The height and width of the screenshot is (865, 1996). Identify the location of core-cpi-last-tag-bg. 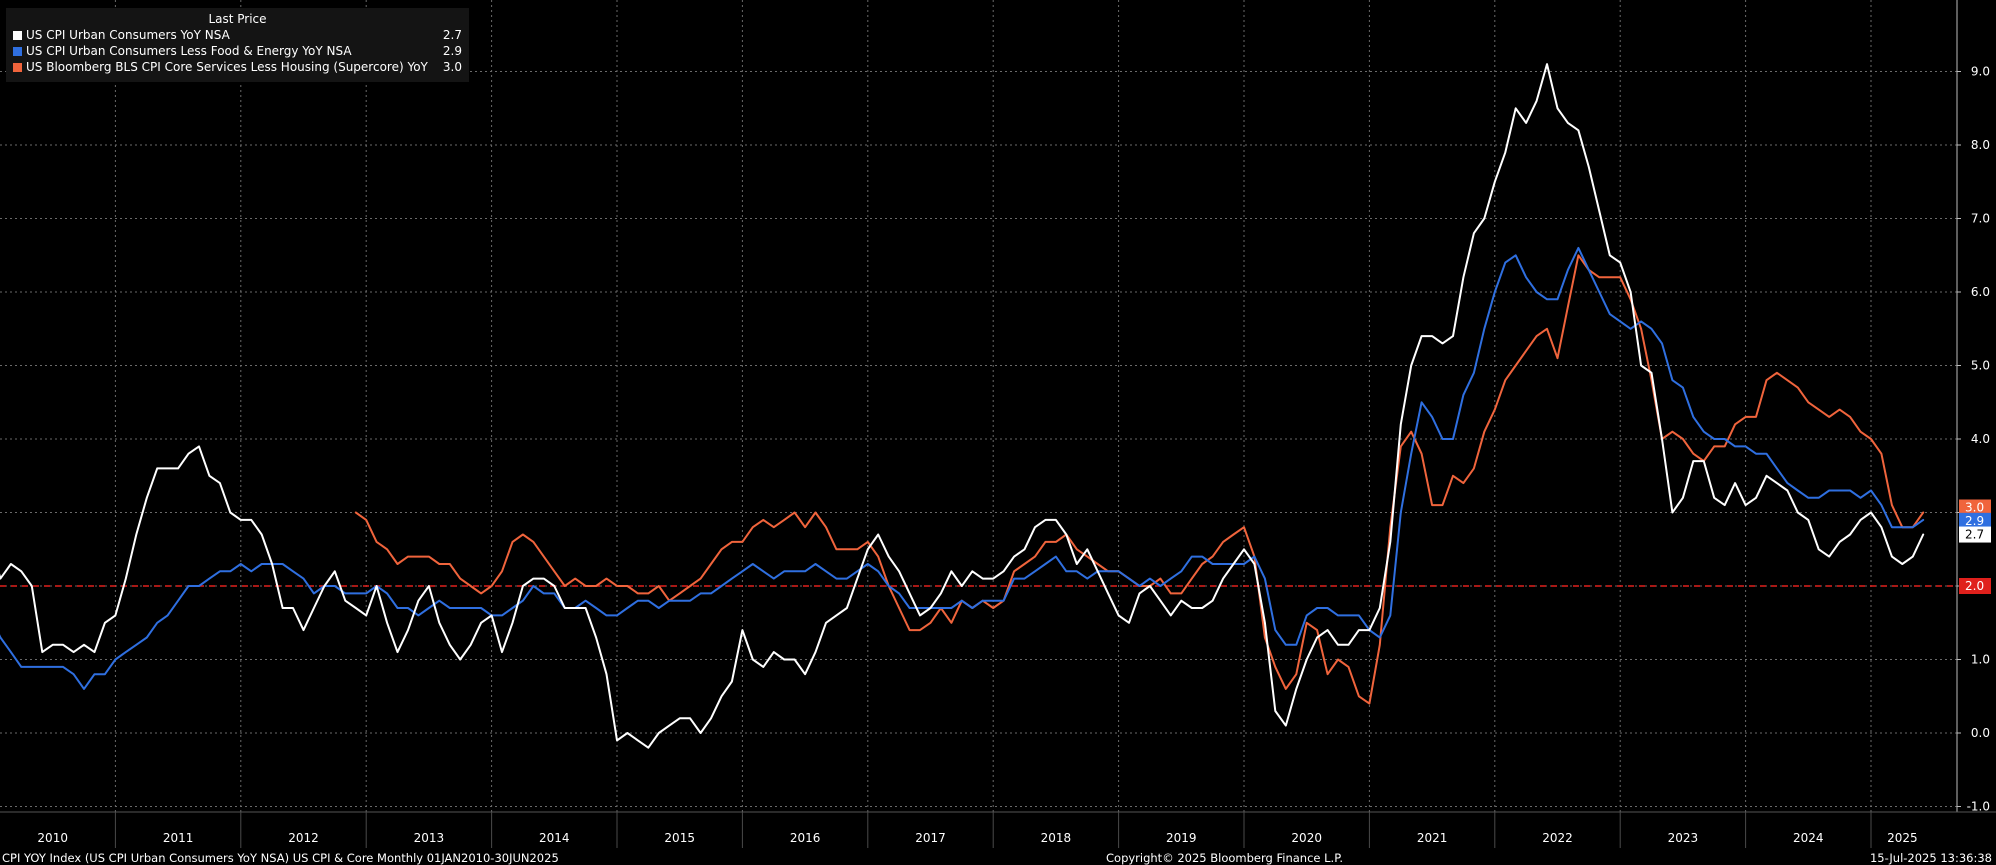
(1975, 520).